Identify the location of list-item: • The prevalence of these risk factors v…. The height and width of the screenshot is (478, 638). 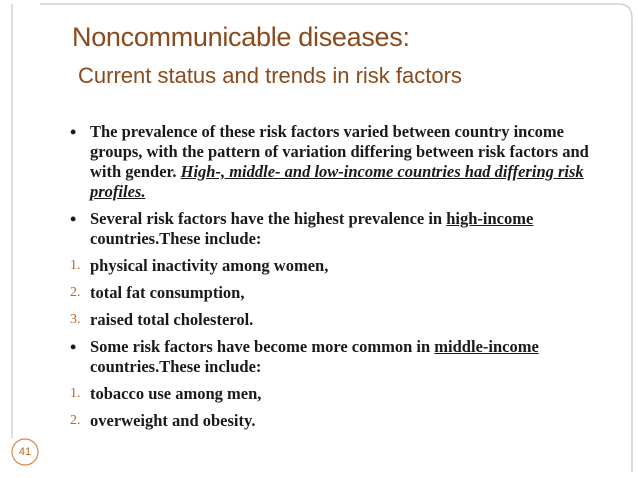
(332, 162).